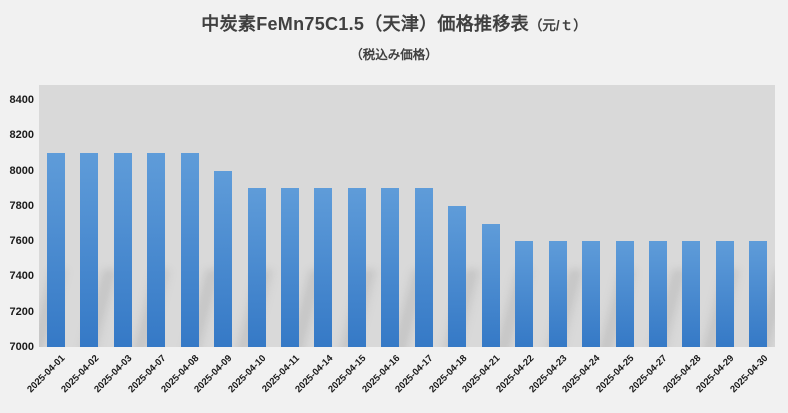 The height and width of the screenshot is (413, 788). What do you see at coordinates (21, 100) in the screenshot?
I see `y-tick-label: 8400` at bounding box center [21, 100].